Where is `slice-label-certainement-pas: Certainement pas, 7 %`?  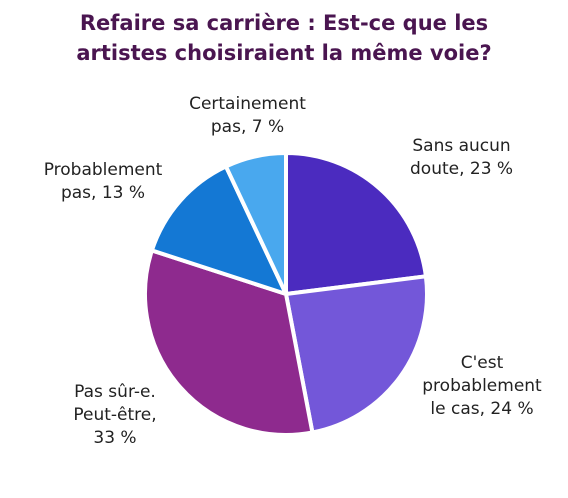
slice-label-certainement-pas: Certainement pas, 7 % is located at coordinates (247, 116).